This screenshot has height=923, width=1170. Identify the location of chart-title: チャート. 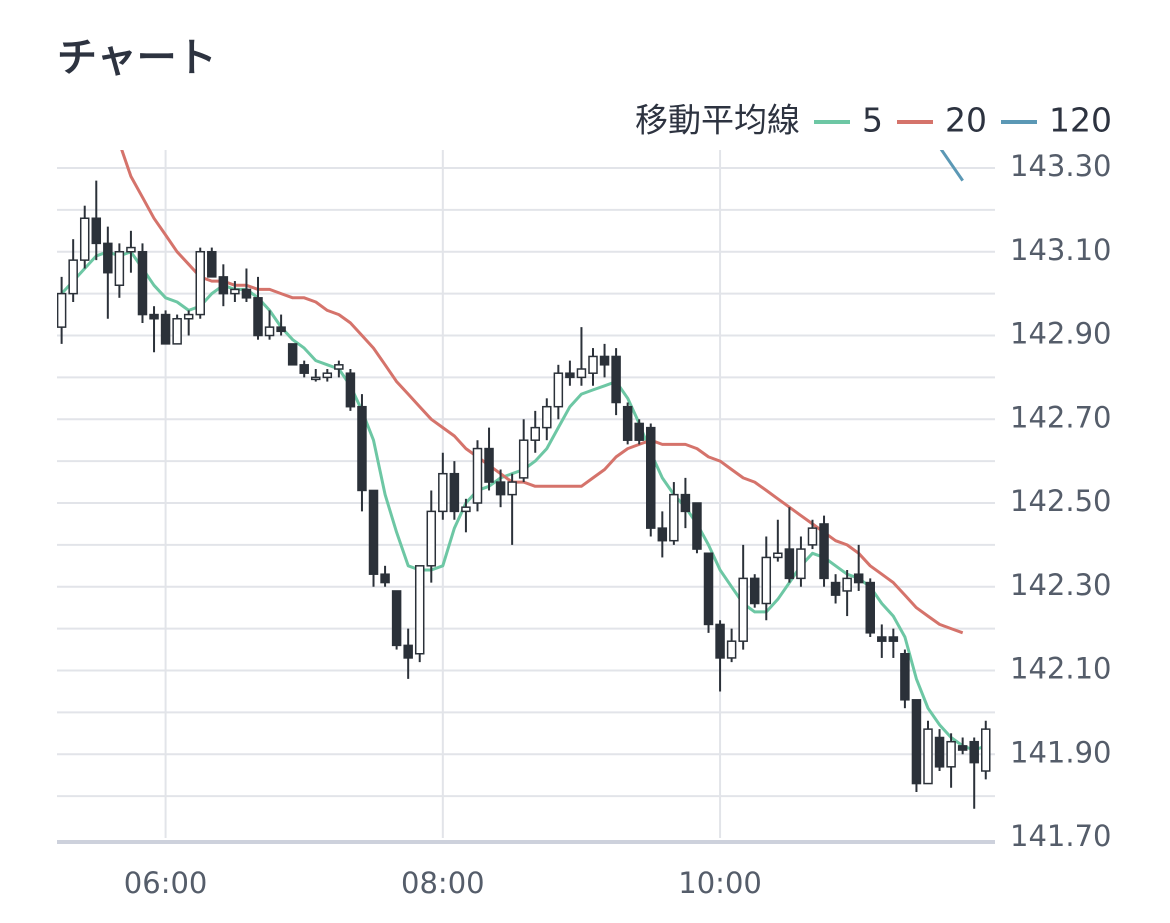
(137, 58).